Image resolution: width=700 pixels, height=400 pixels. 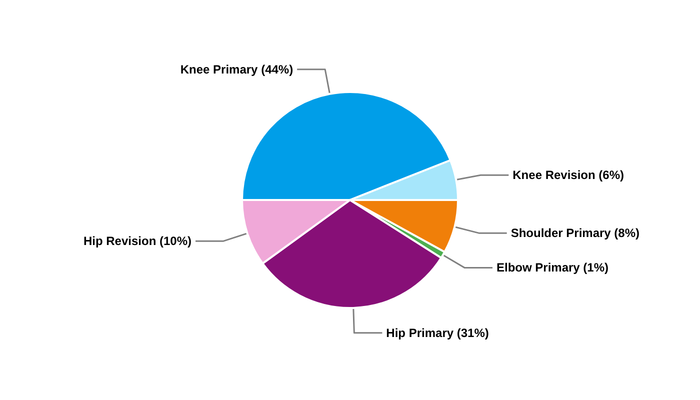 I want to click on slice-label: Hip Revision (10%), so click(x=137, y=241).